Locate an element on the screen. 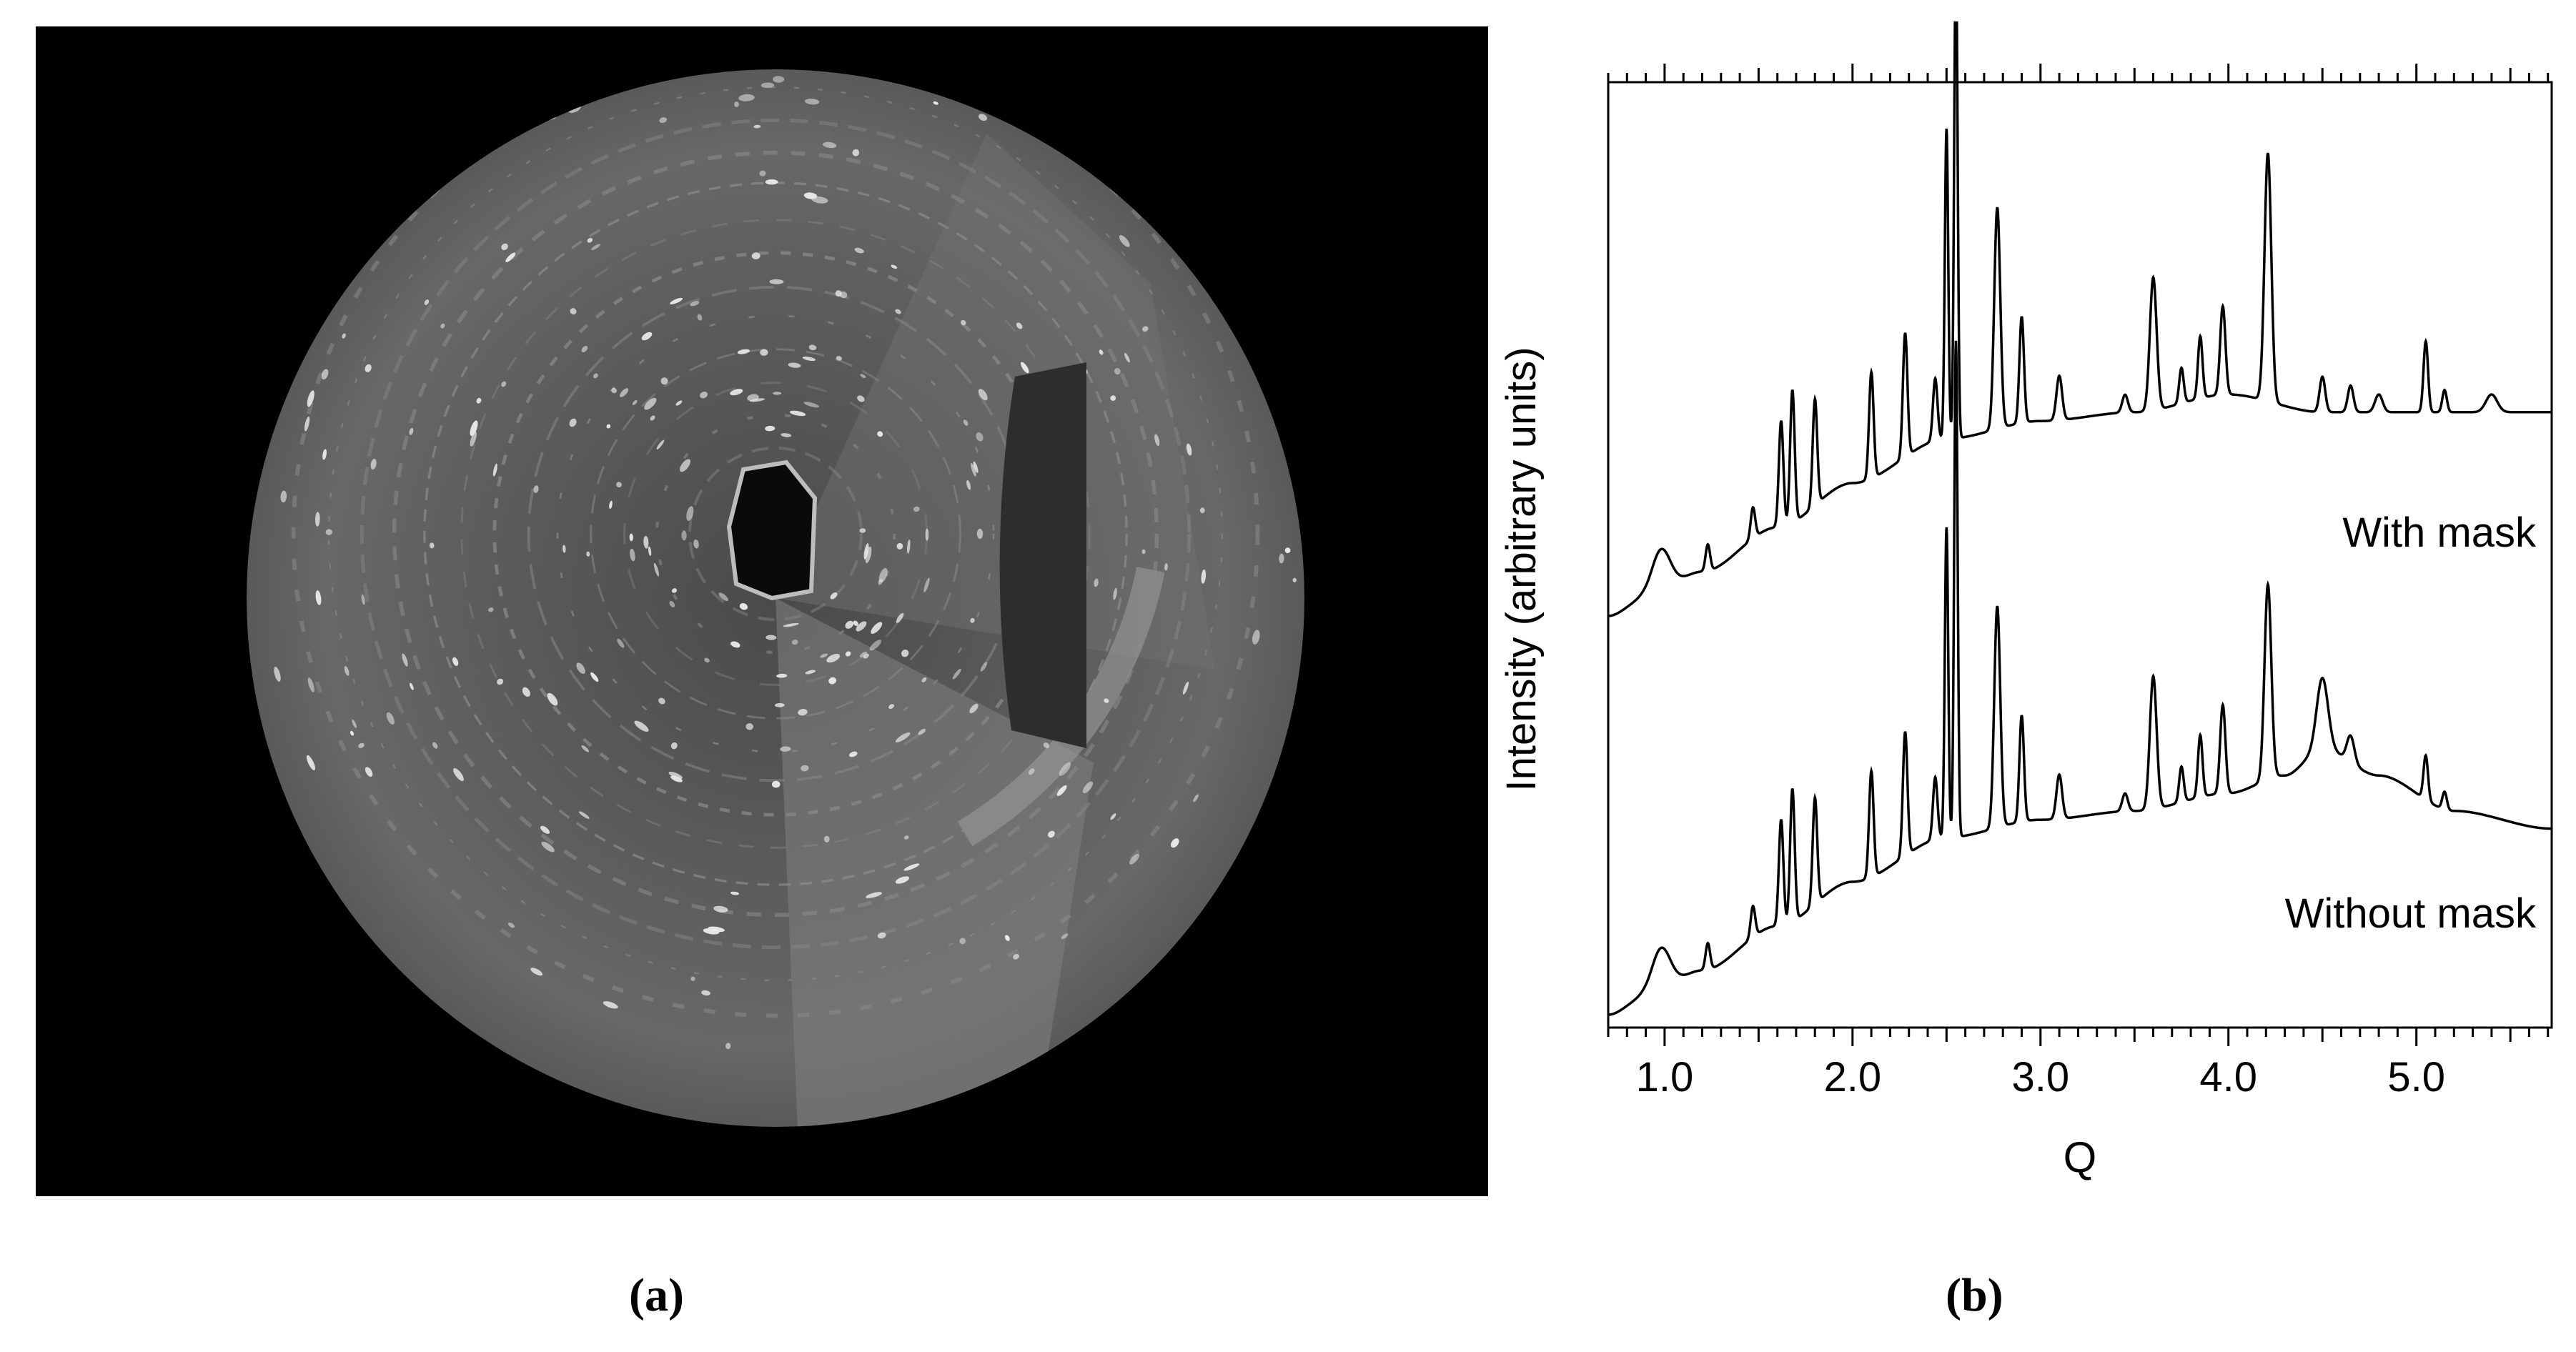 The image size is (2576, 1352). x-tick-label: 3.0 is located at coordinates (2040, 1077).